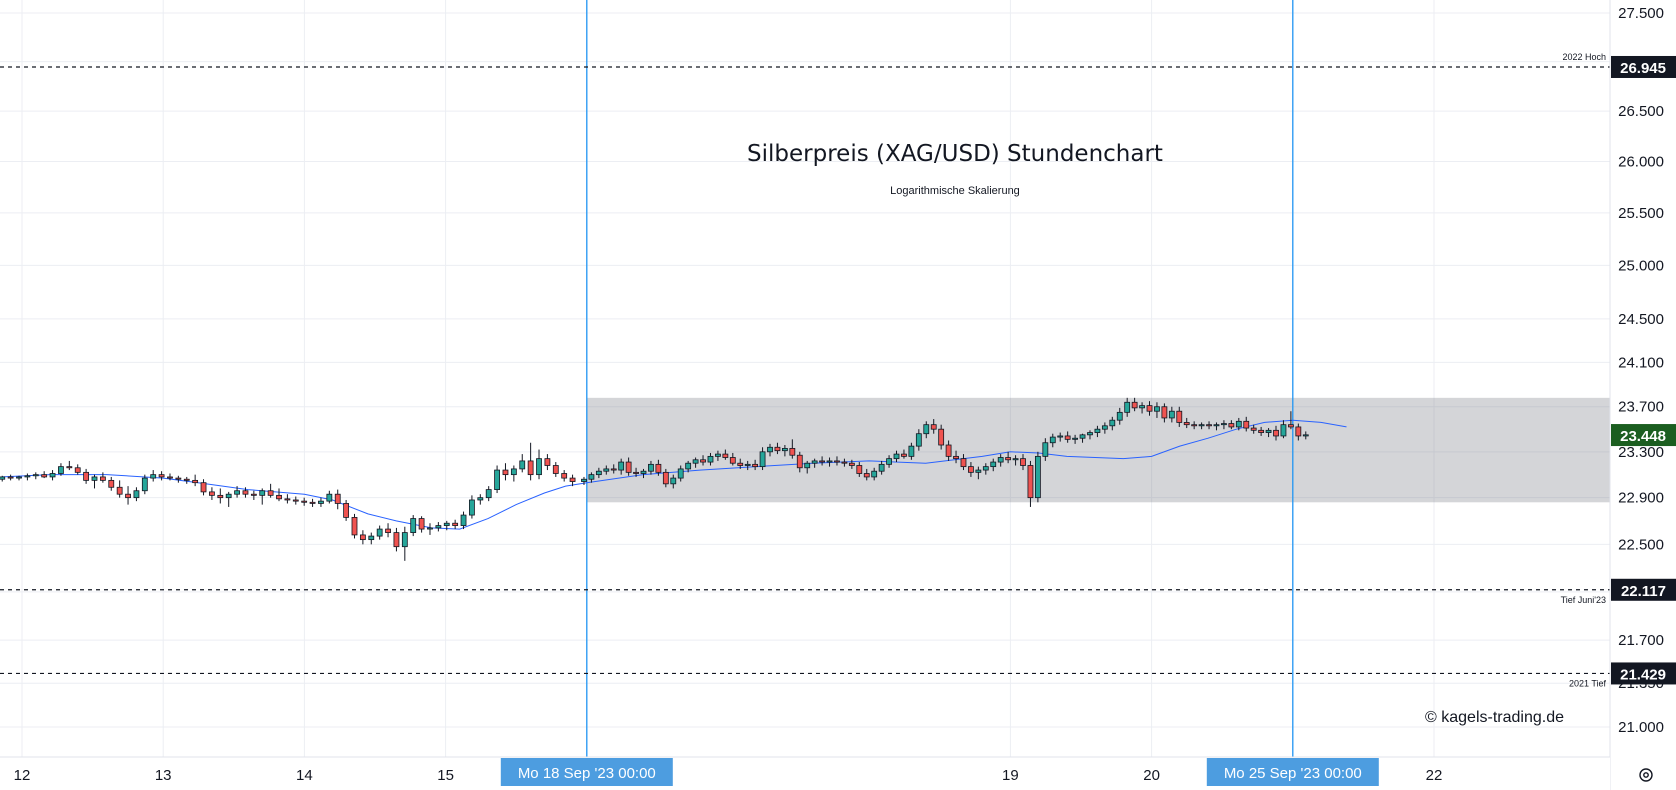  I want to click on price-badge-label: 21.429, so click(1643, 674).